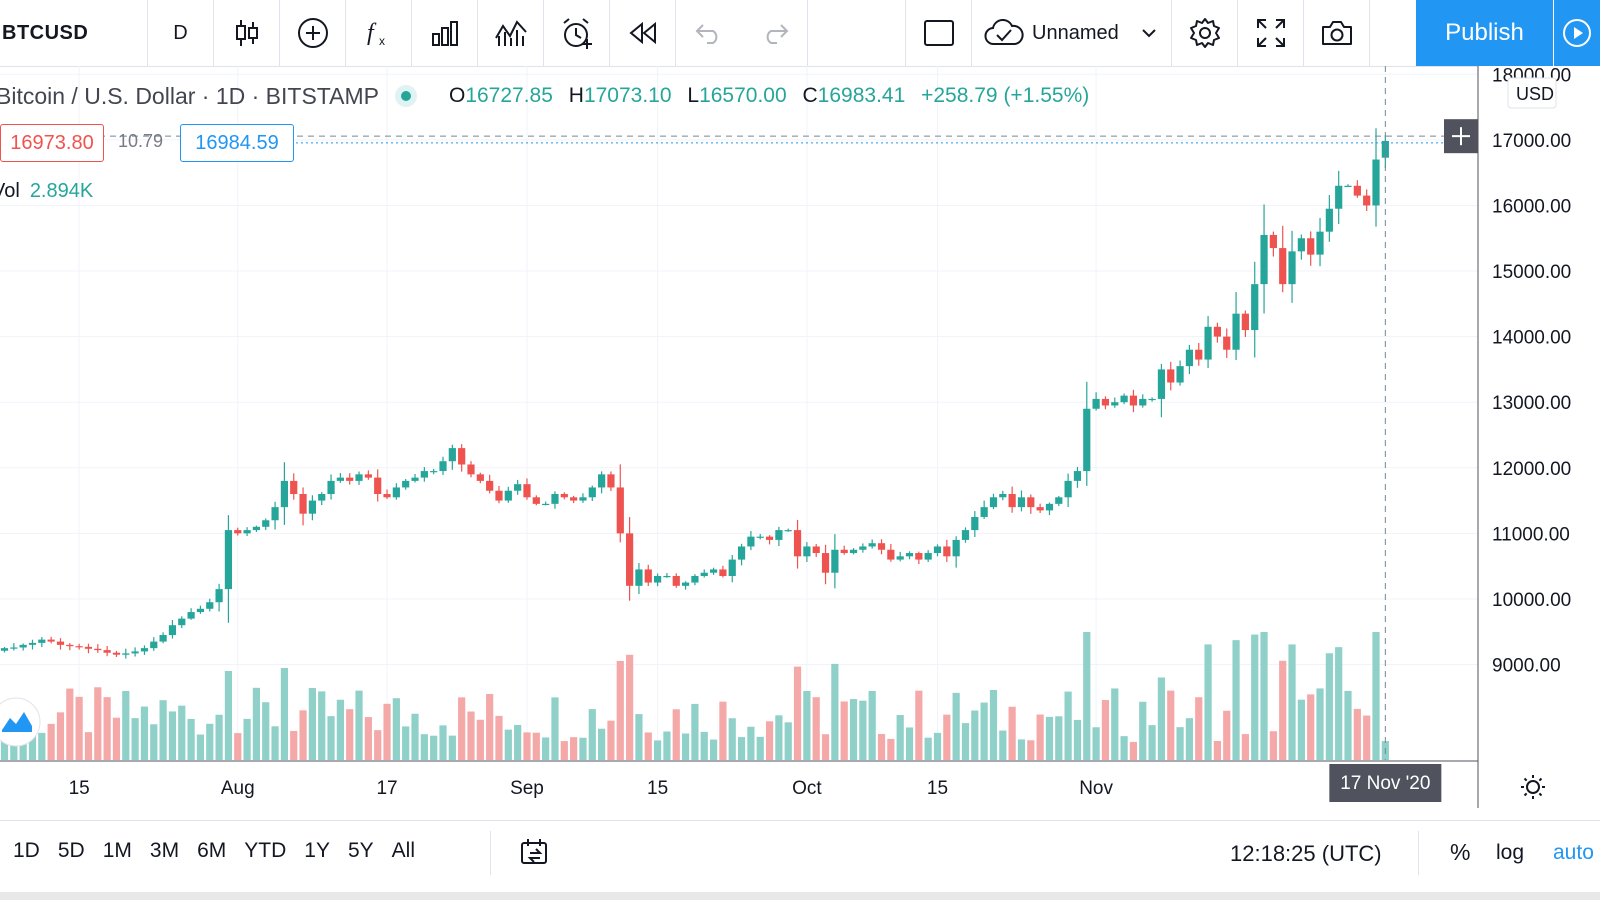 This screenshot has height=900, width=1600. I want to click on financials-icon, so click(445, 33).